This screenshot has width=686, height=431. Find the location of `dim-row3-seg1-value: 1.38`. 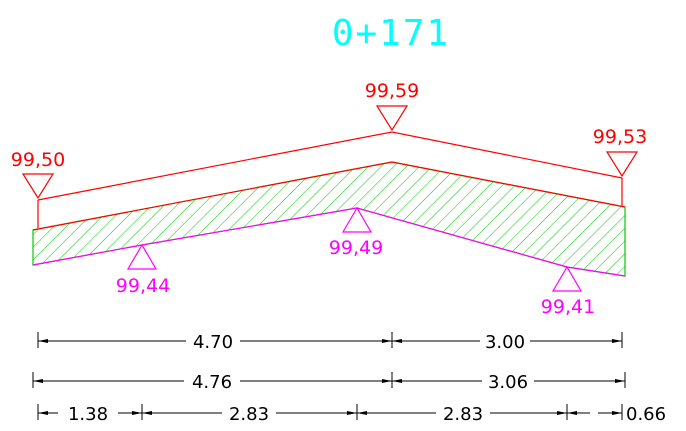

dim-row3-seg1-value: 1.38 is located at coordinates (88, 414).